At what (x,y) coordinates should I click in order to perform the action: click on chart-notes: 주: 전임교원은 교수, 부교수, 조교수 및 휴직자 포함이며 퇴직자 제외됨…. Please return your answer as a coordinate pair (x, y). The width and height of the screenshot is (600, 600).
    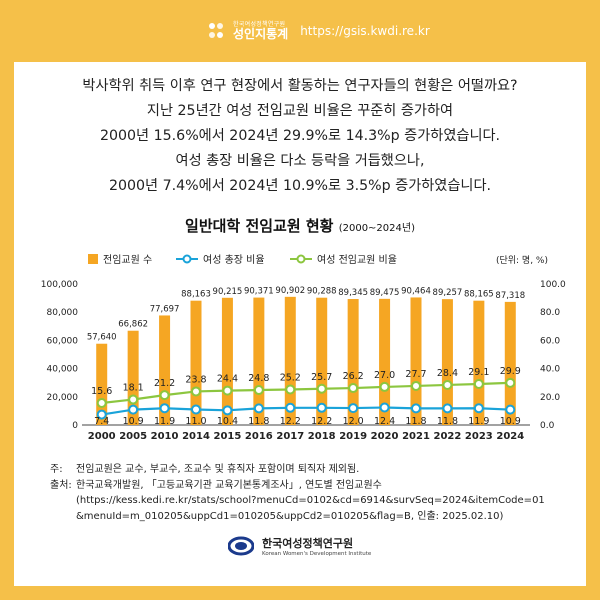
    Looking at the image, I should click on (310, 493).